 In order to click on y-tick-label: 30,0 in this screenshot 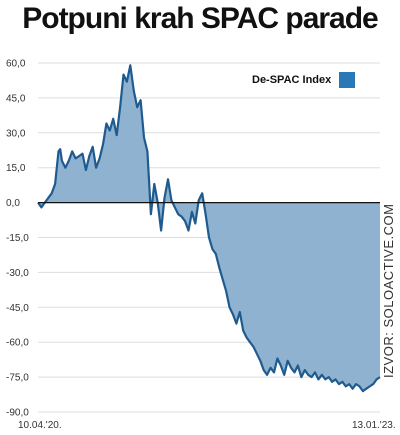, I will do `click(16, 133)`.